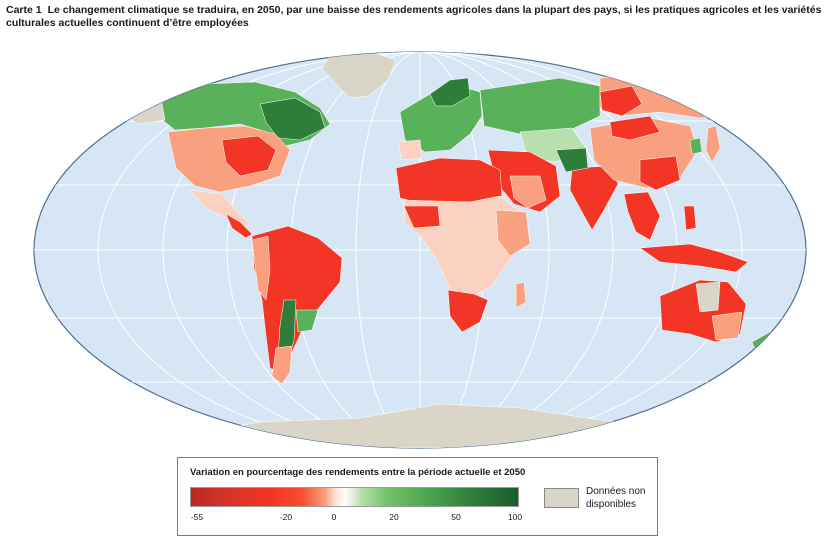 This screenshot has height=544, width=839. What do you see at coordinates (642, 216) in the screenshot?
I see `southeast-asia` at bounding box center [642, 216].